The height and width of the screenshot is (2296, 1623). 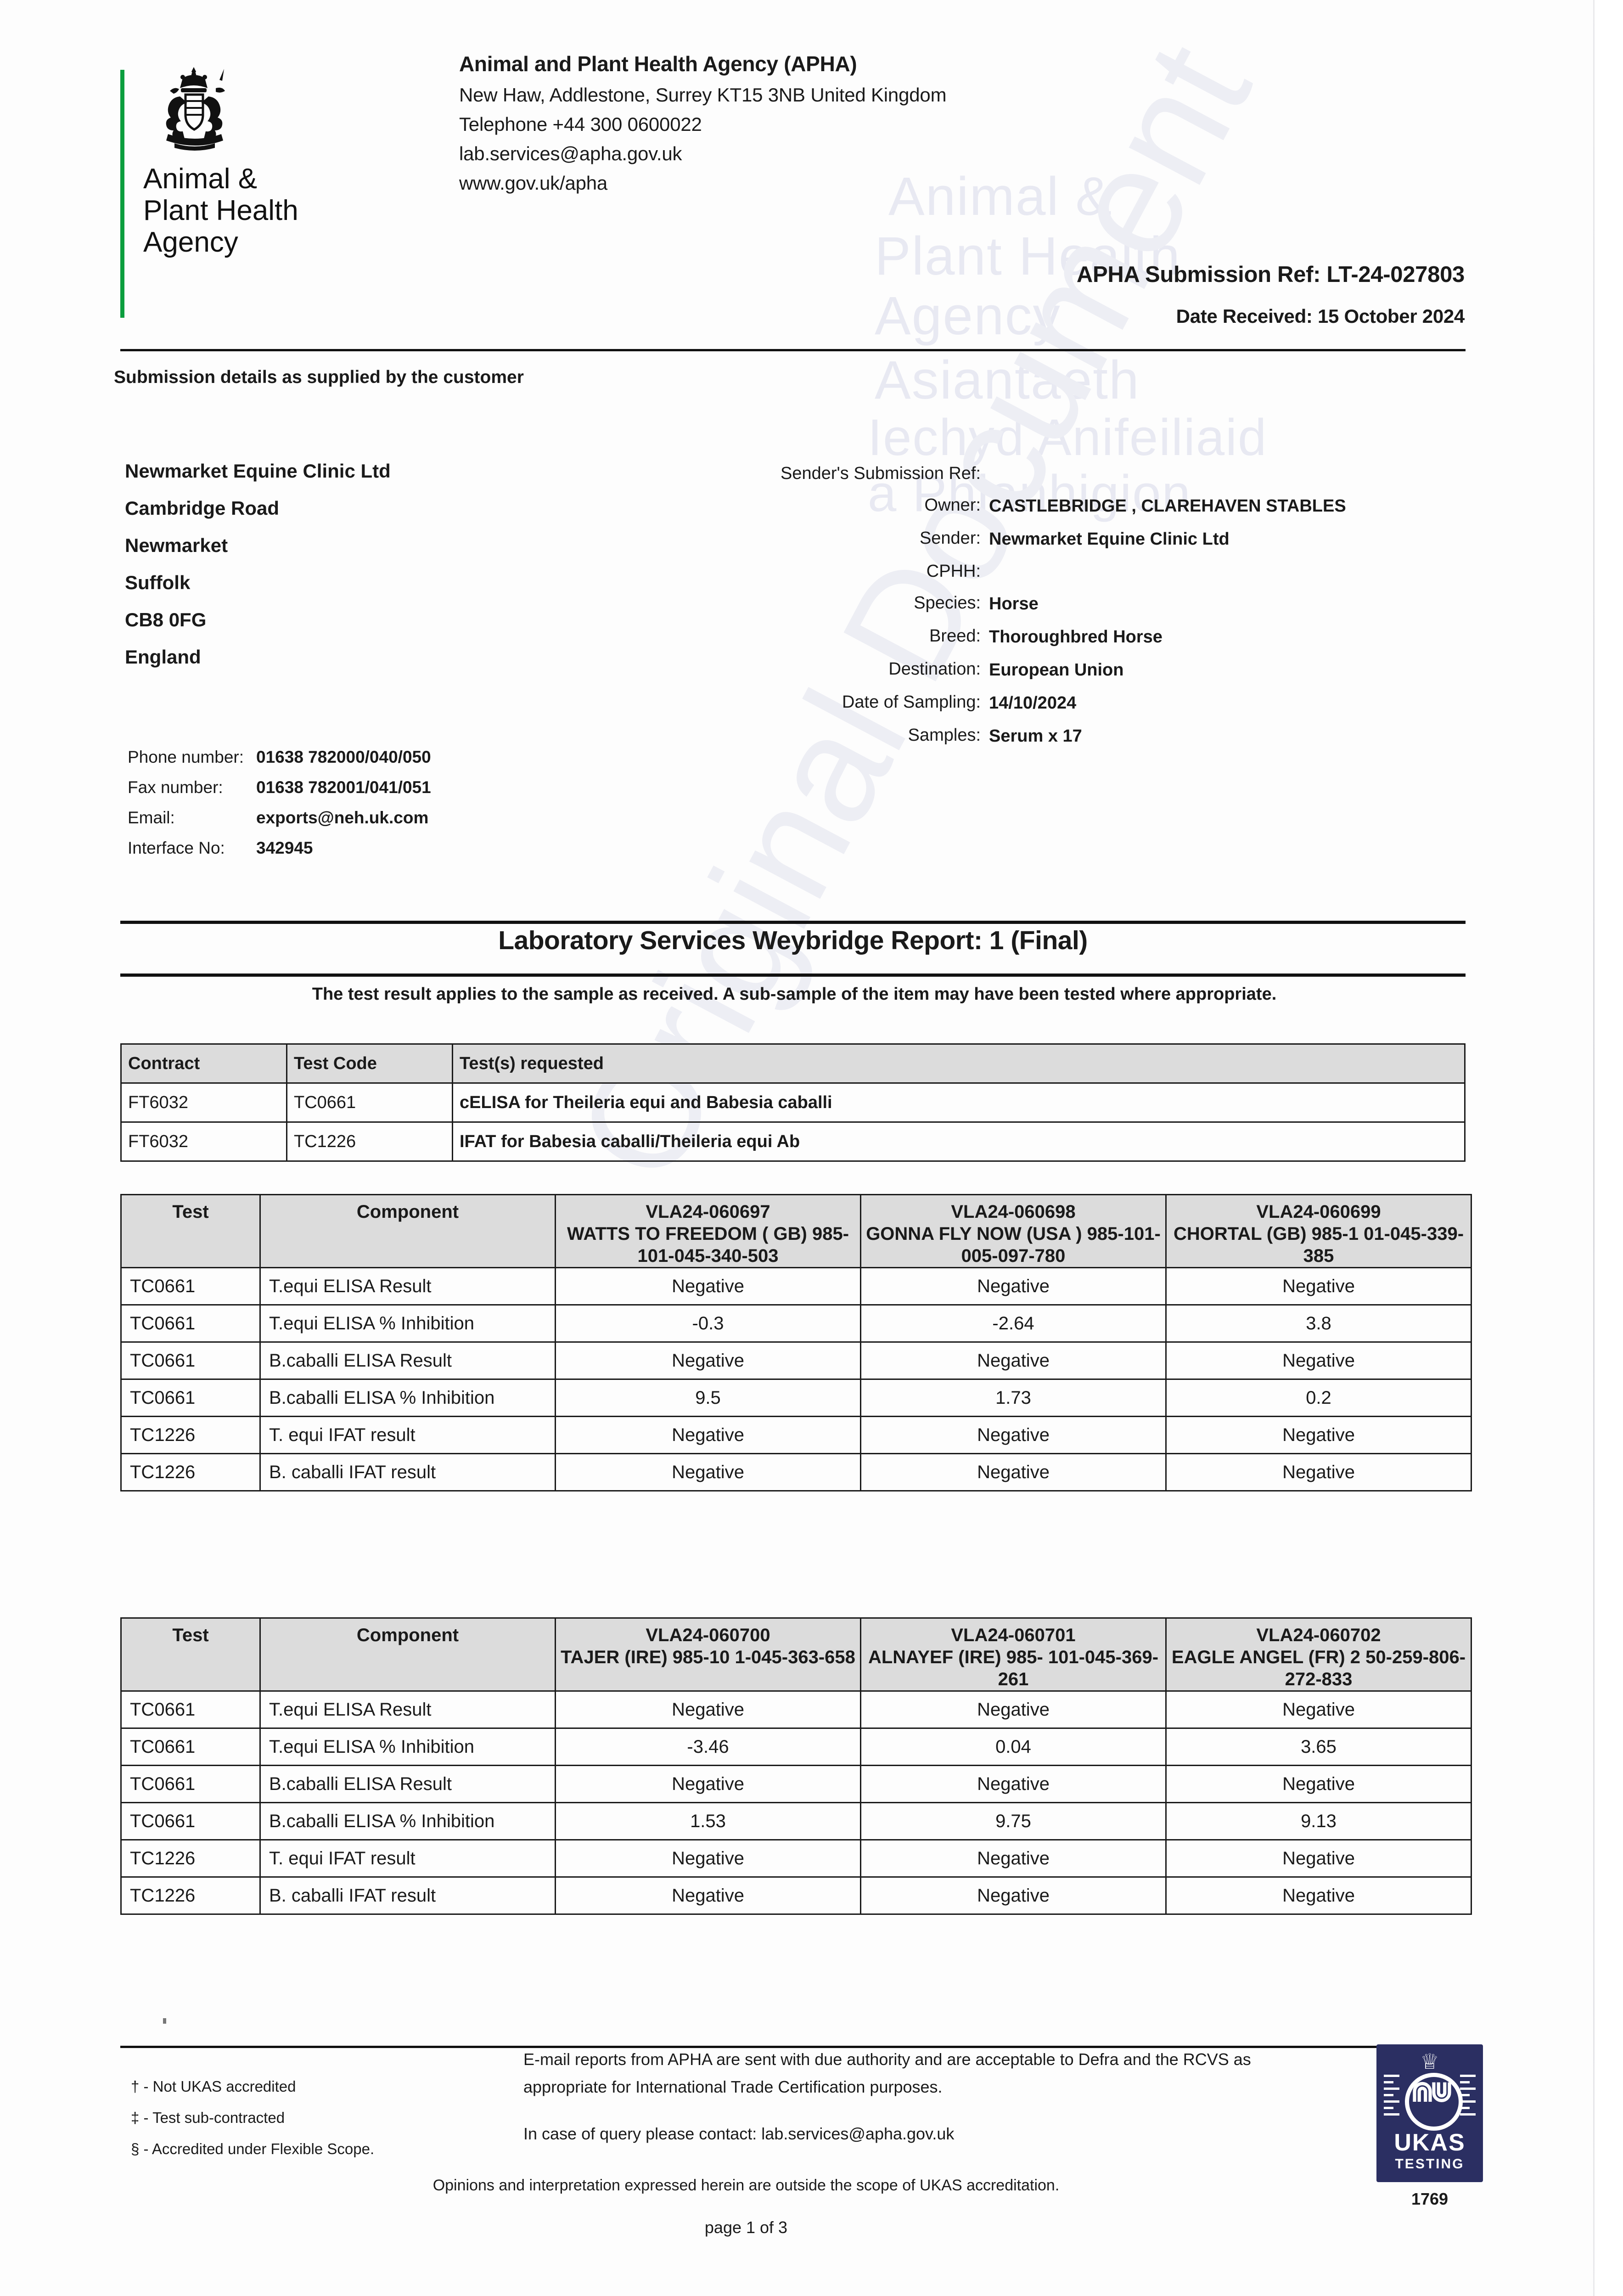 I want to click on contact-row: Fax number: 01638 782001/041/051, so click(x=279, y=787).